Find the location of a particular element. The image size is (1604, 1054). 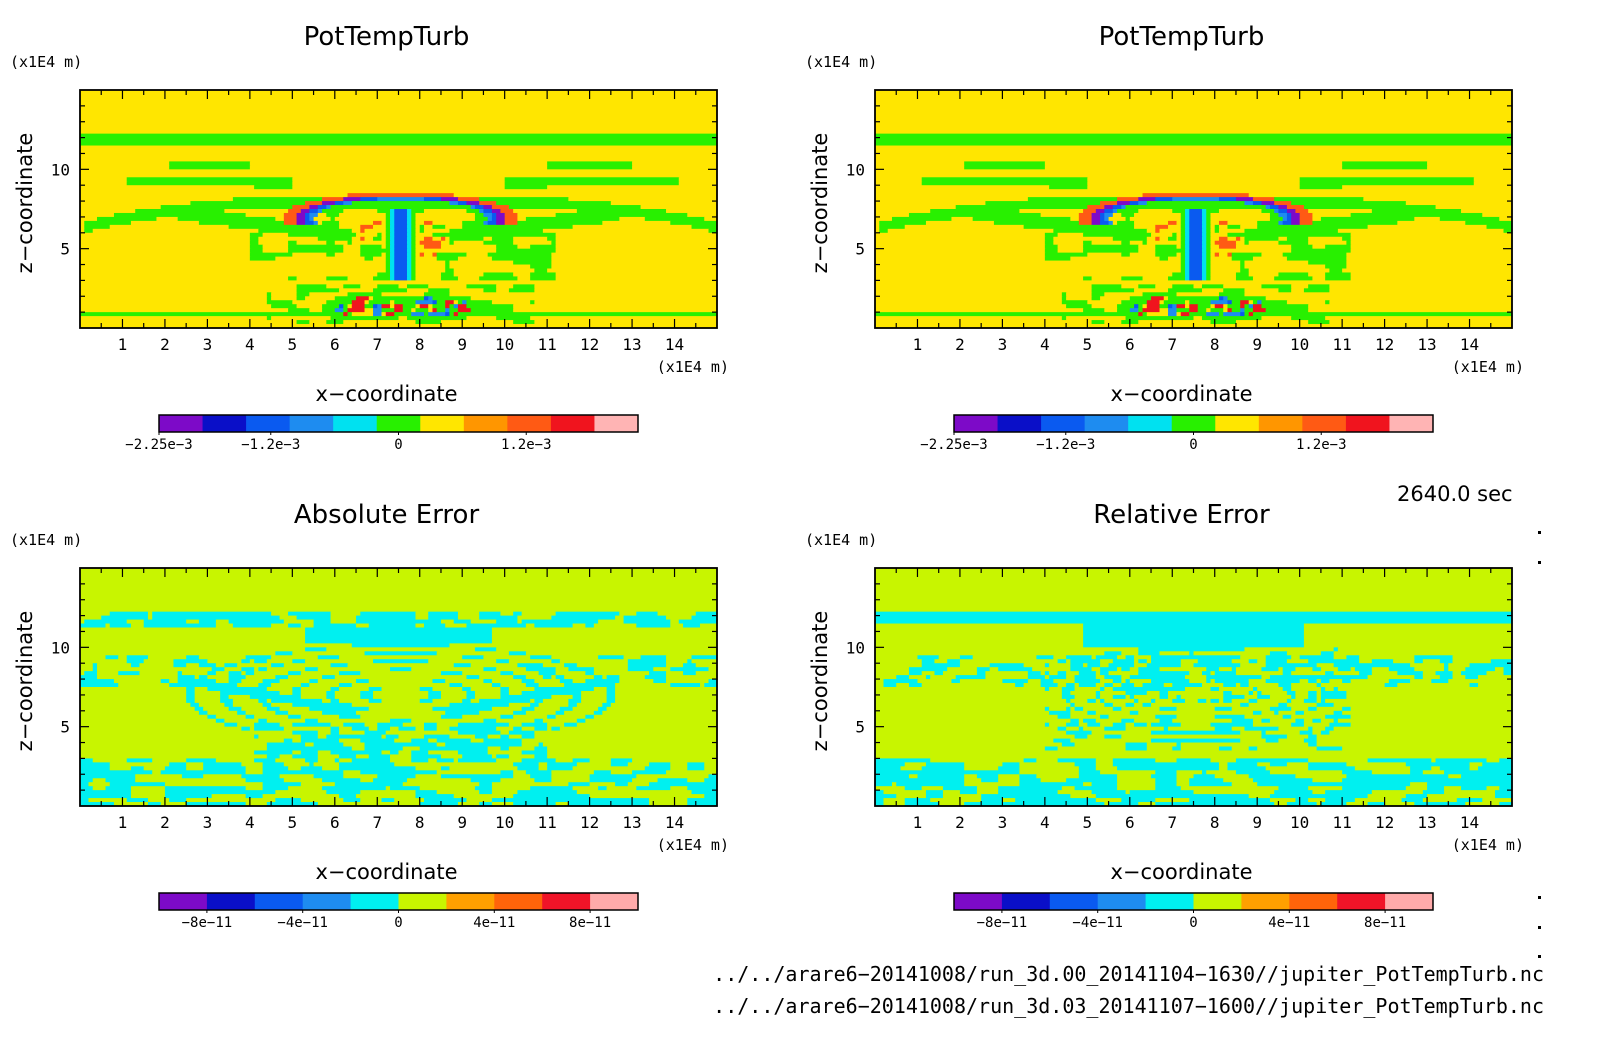

colorbar-tick-label: 1.2e−3 is located at coordinates (1321, 445).